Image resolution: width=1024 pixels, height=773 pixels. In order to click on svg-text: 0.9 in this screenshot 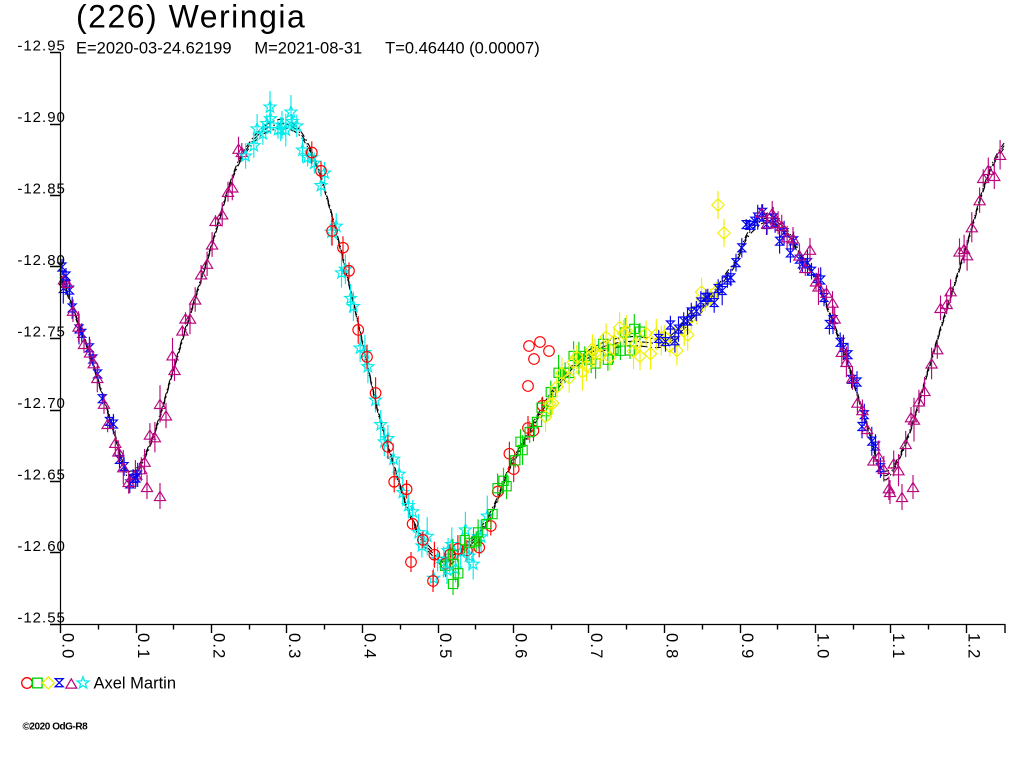, I will do `click(747, 646)`.